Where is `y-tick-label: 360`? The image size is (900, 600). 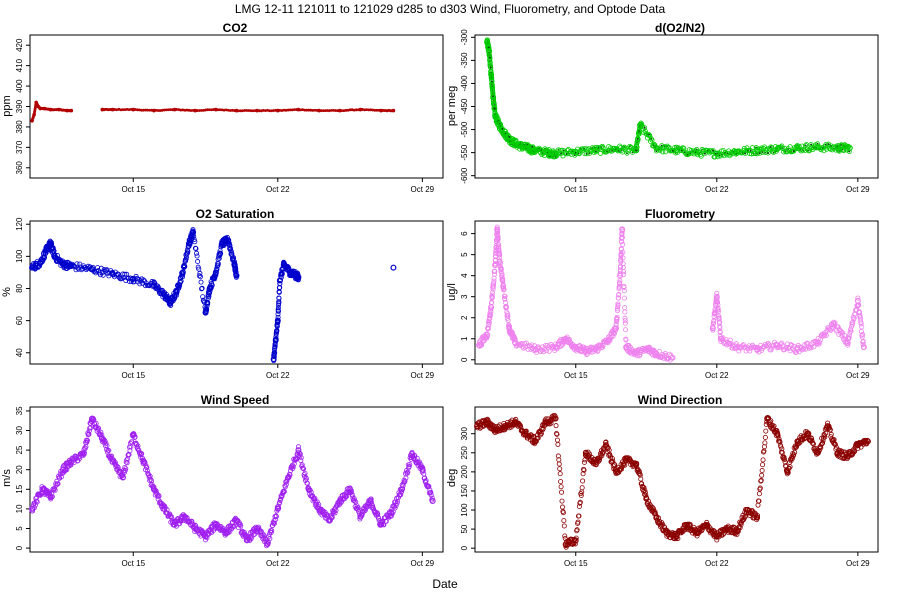
y-tick-label: 360 is located at coordinates (19, 168).